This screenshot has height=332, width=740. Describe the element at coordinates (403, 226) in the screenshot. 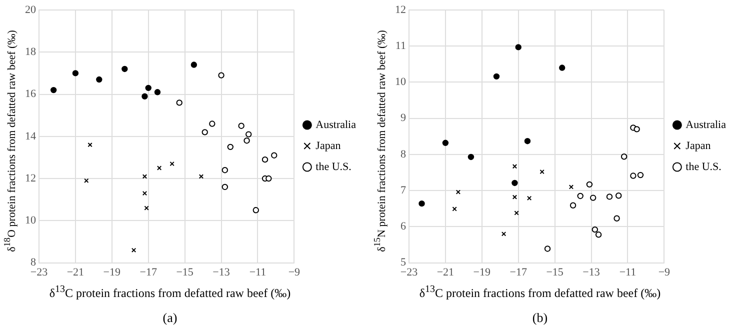

I see `y-tick-label: 6` at that location.